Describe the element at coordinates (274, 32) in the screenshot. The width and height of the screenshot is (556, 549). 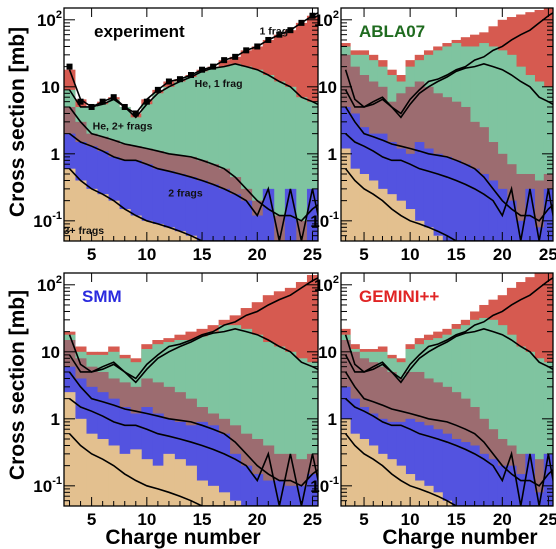
I see `region-label-0: 1 frag` at that location.